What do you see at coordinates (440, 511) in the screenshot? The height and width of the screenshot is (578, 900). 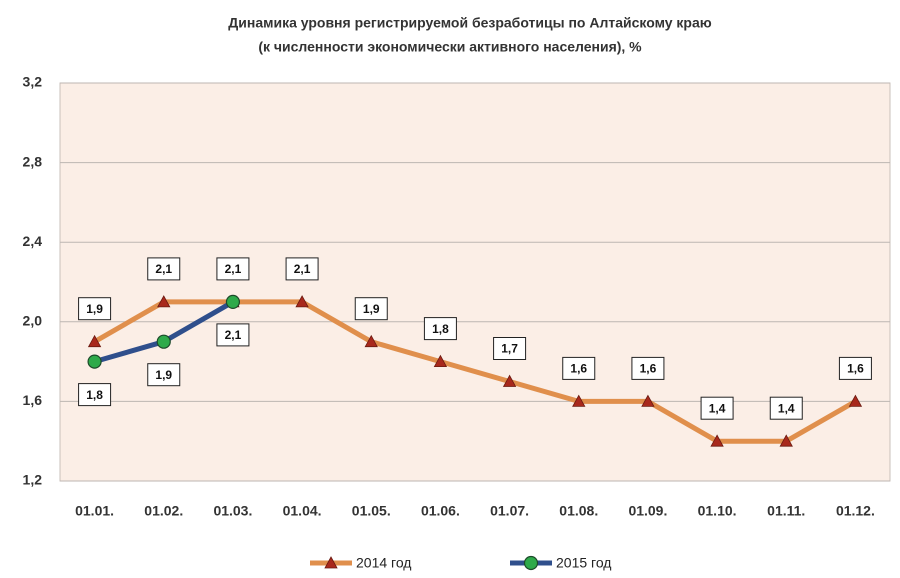 I see `x-tick-label: 01.06.` at bounding box center [440, 511].